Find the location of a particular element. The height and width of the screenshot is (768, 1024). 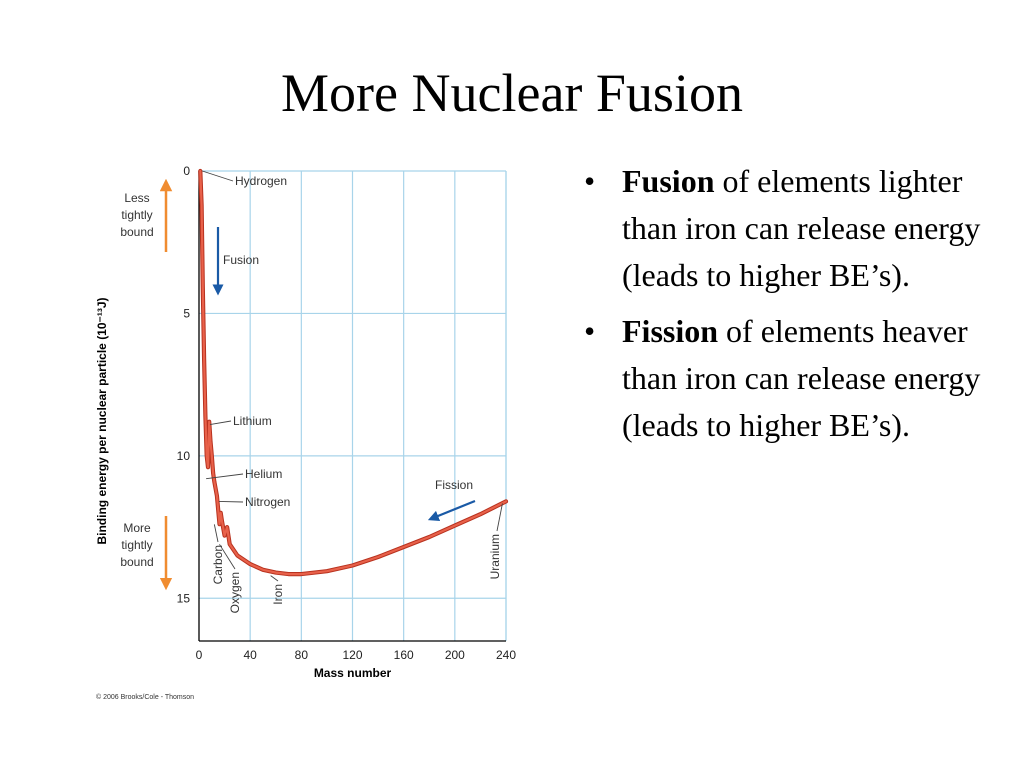

helium-leader is located at coordinates (225, 476).